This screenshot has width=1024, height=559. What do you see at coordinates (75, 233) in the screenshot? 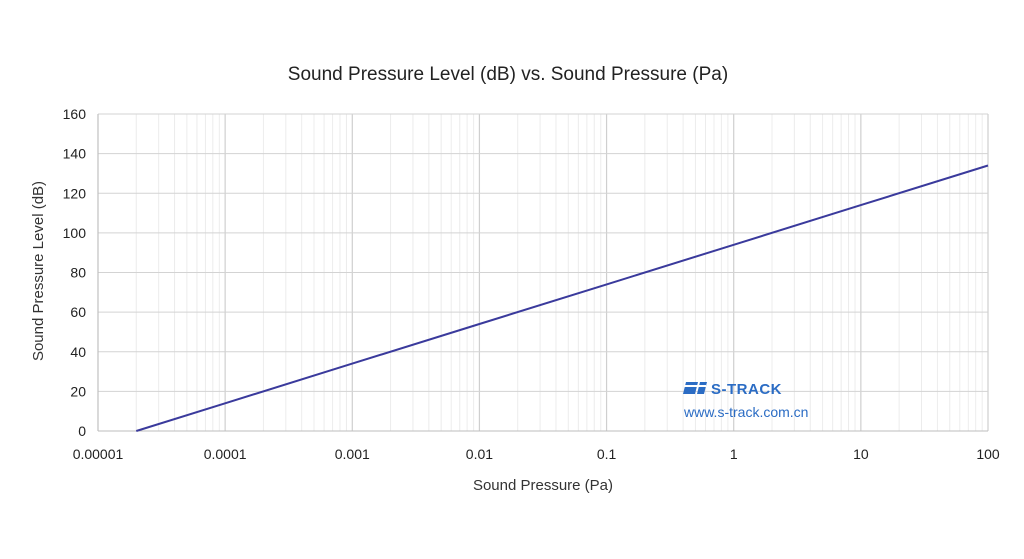
I see `y-tick-label: 100` at bounding box center [75, 233].